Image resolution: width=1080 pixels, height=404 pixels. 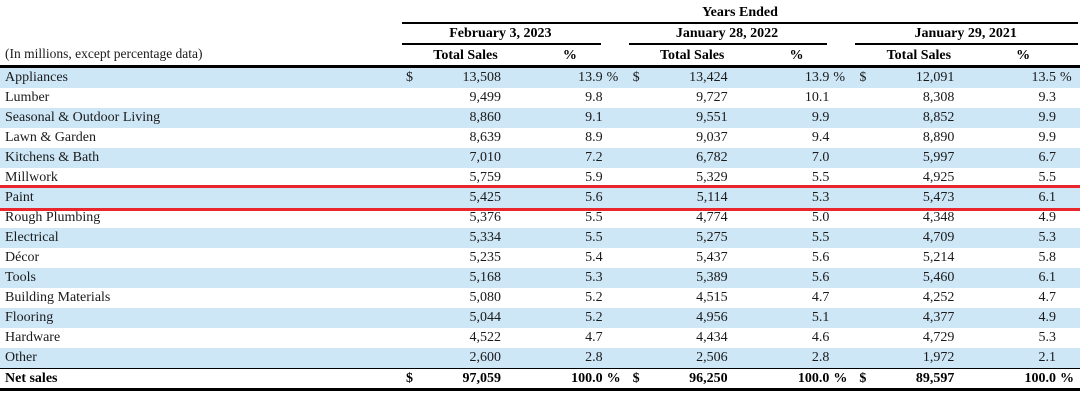 What do you see at coordinates (938, 137) in the screenshot?
I see `sales-value: 8,890` at bounding box center [938, 137].